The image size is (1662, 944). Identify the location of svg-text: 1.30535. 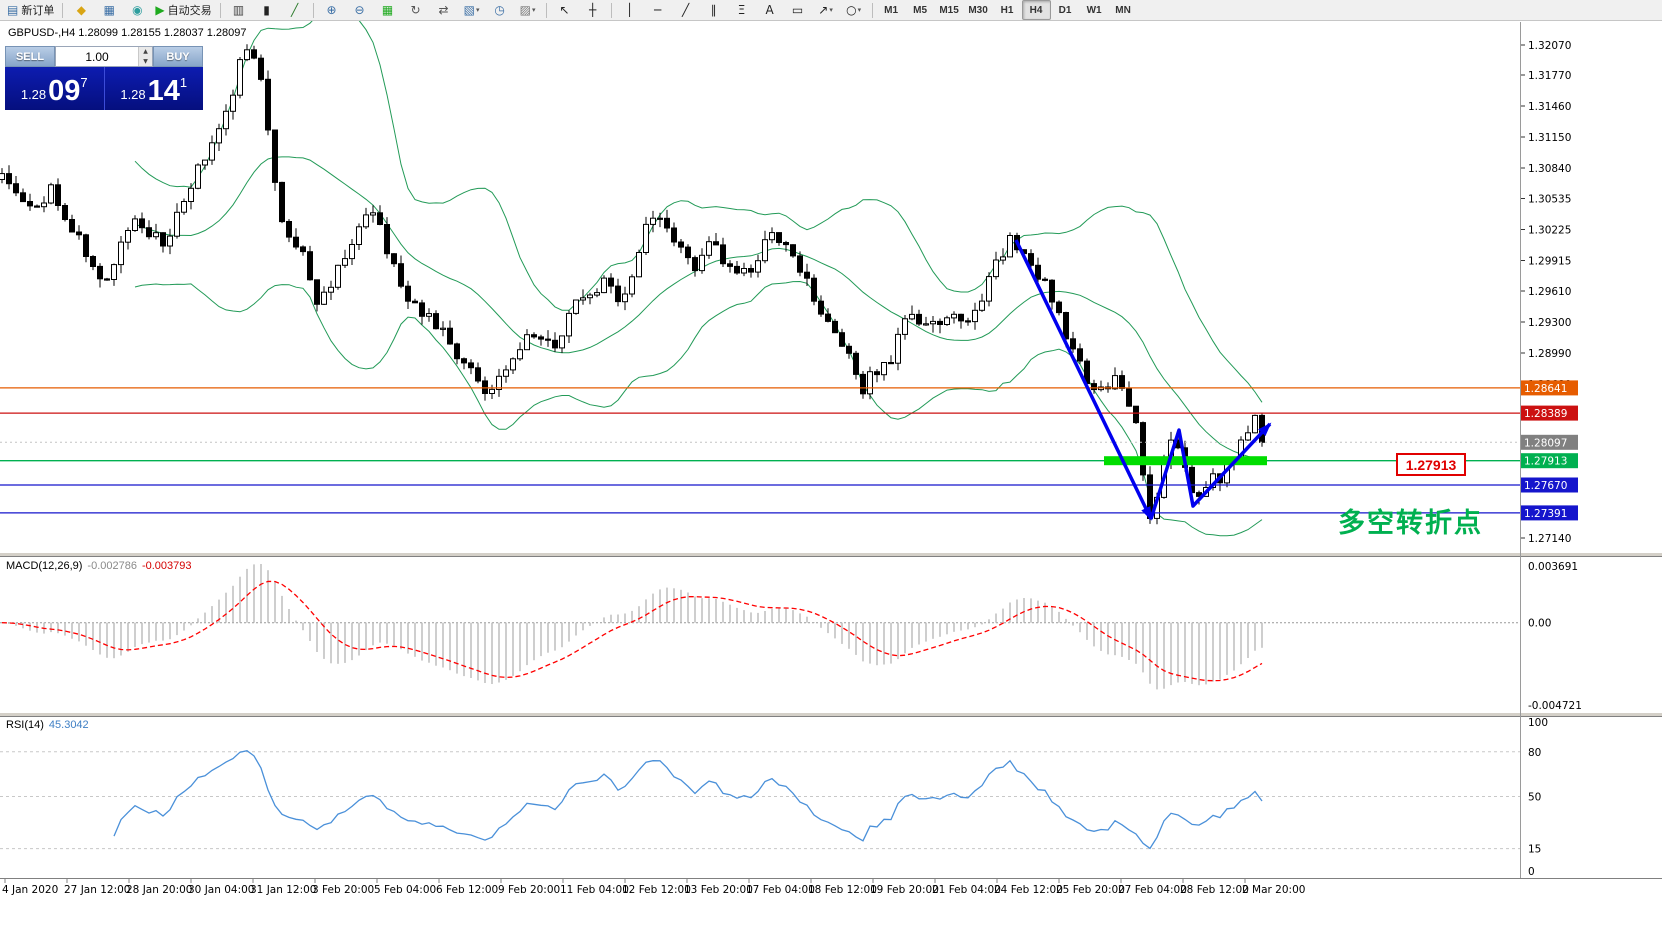
(1549, 200).